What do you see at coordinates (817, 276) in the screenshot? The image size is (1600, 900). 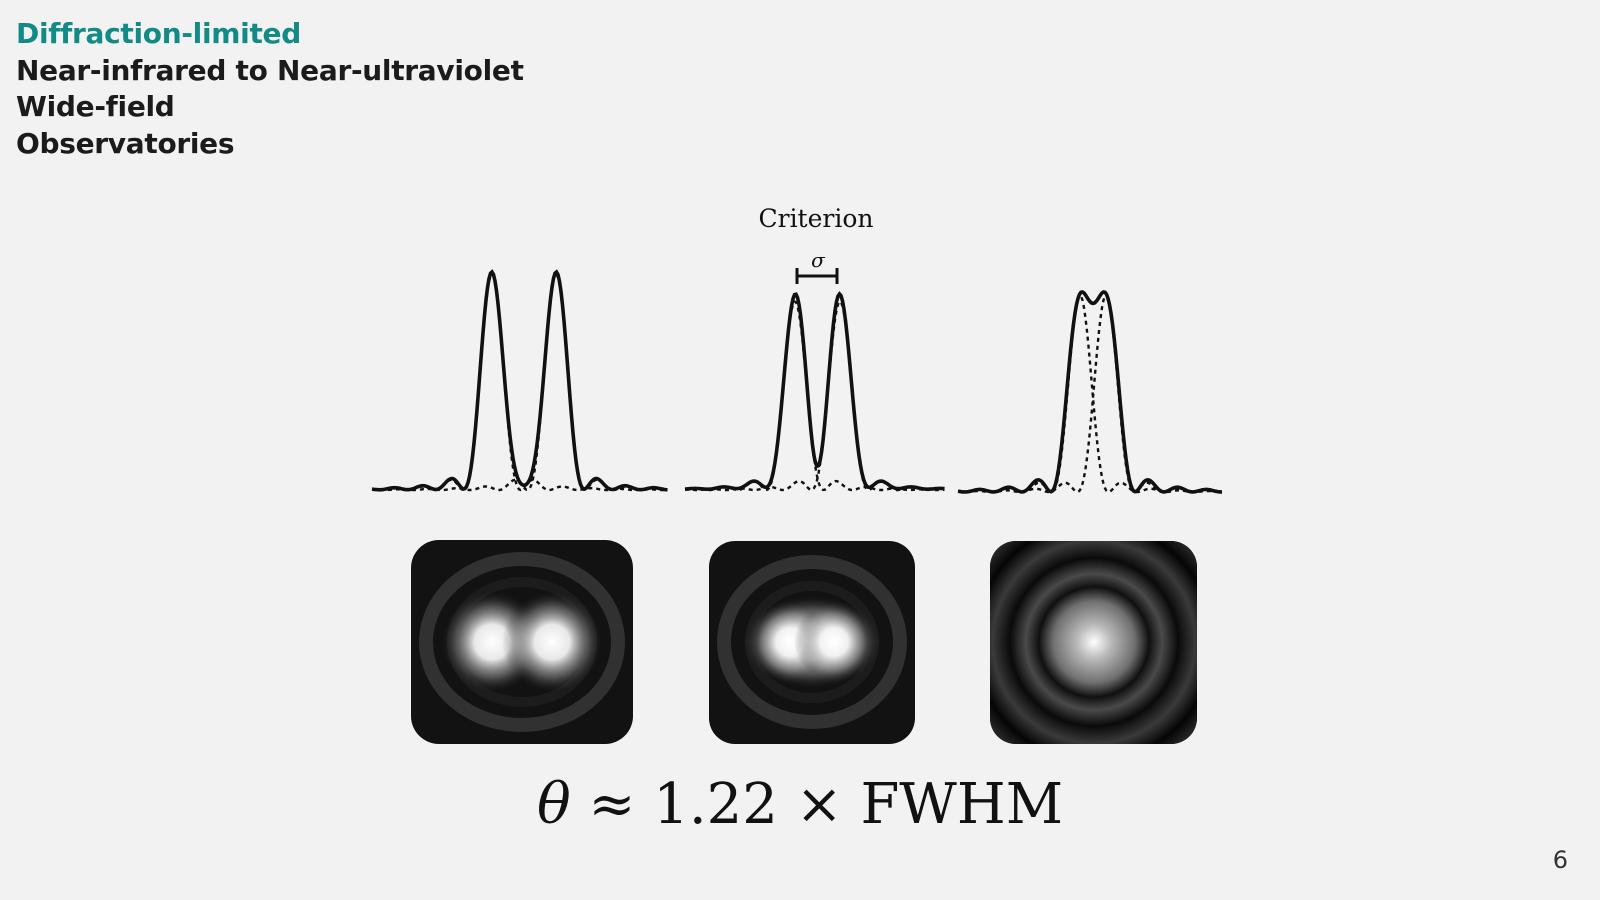 I see `separation-bracket` at bounding box center [817, 276].